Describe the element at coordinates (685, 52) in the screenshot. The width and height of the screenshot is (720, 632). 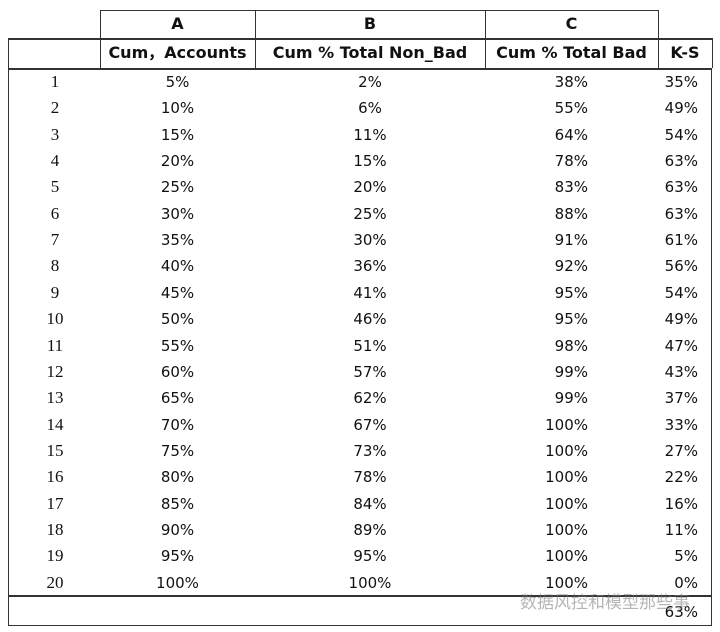
I see `column-header: K-S` at that location.